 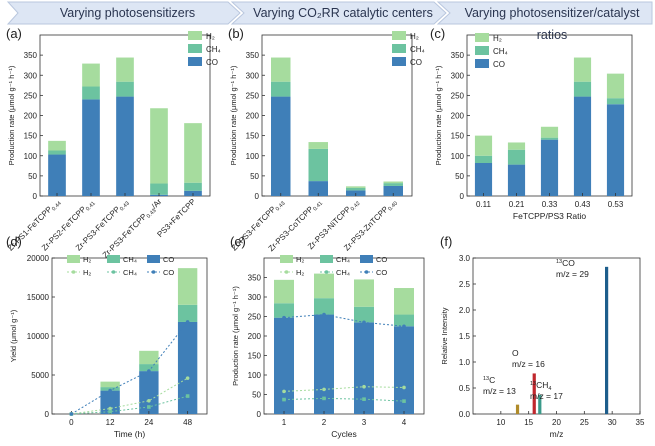 I want to click on d-legend-label-line-CO: CO, so click(x=168, y=272).